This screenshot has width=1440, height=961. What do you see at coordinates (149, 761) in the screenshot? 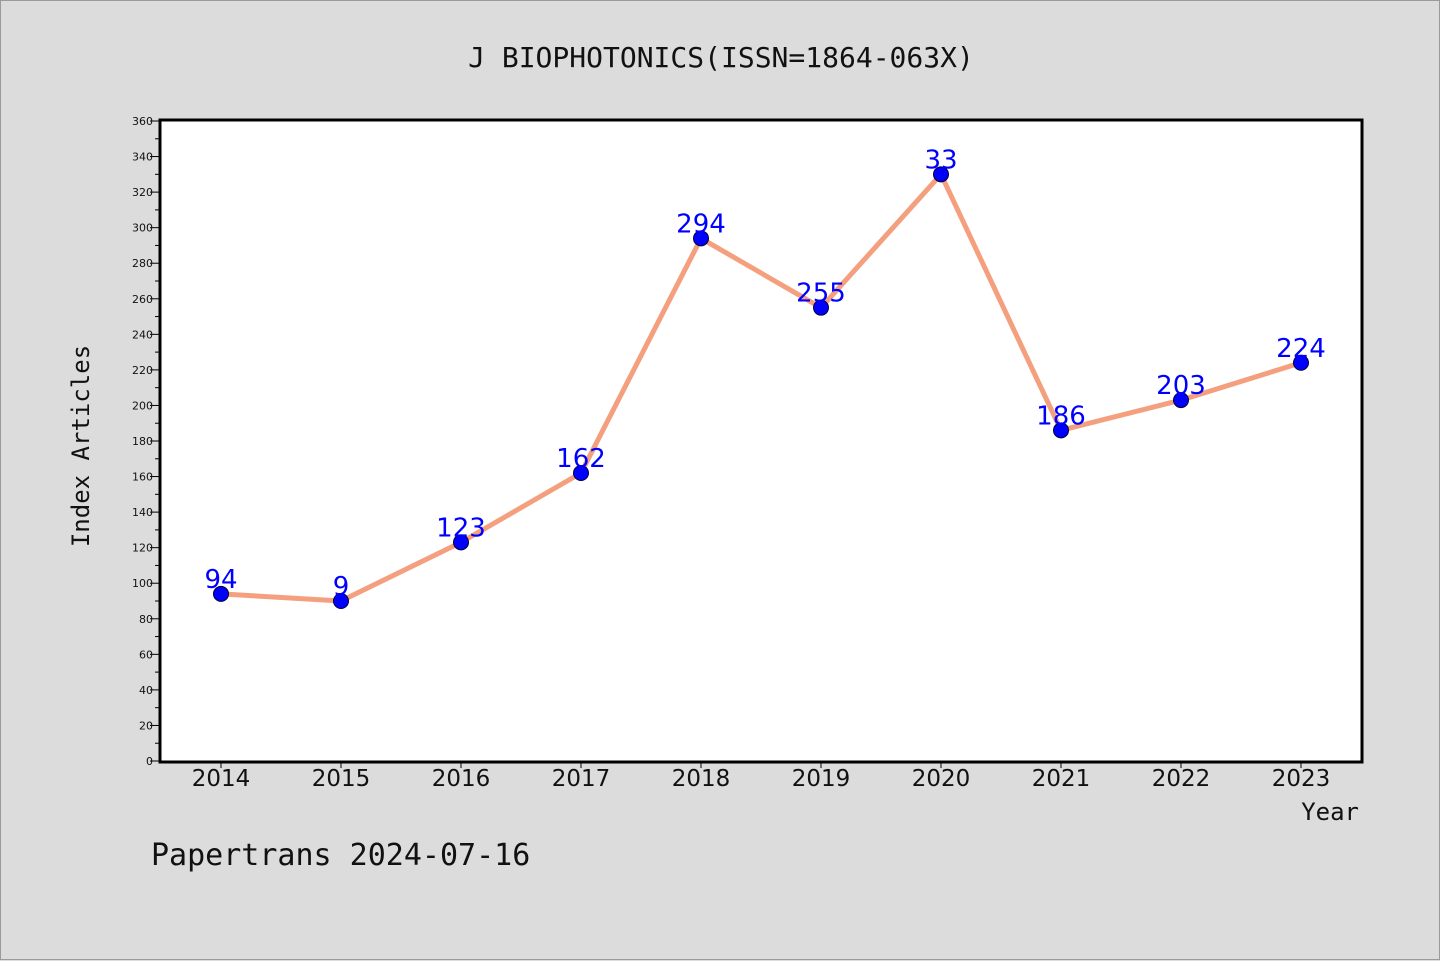
I see `y-tick-label: 0` at bounding box center [149, 761].